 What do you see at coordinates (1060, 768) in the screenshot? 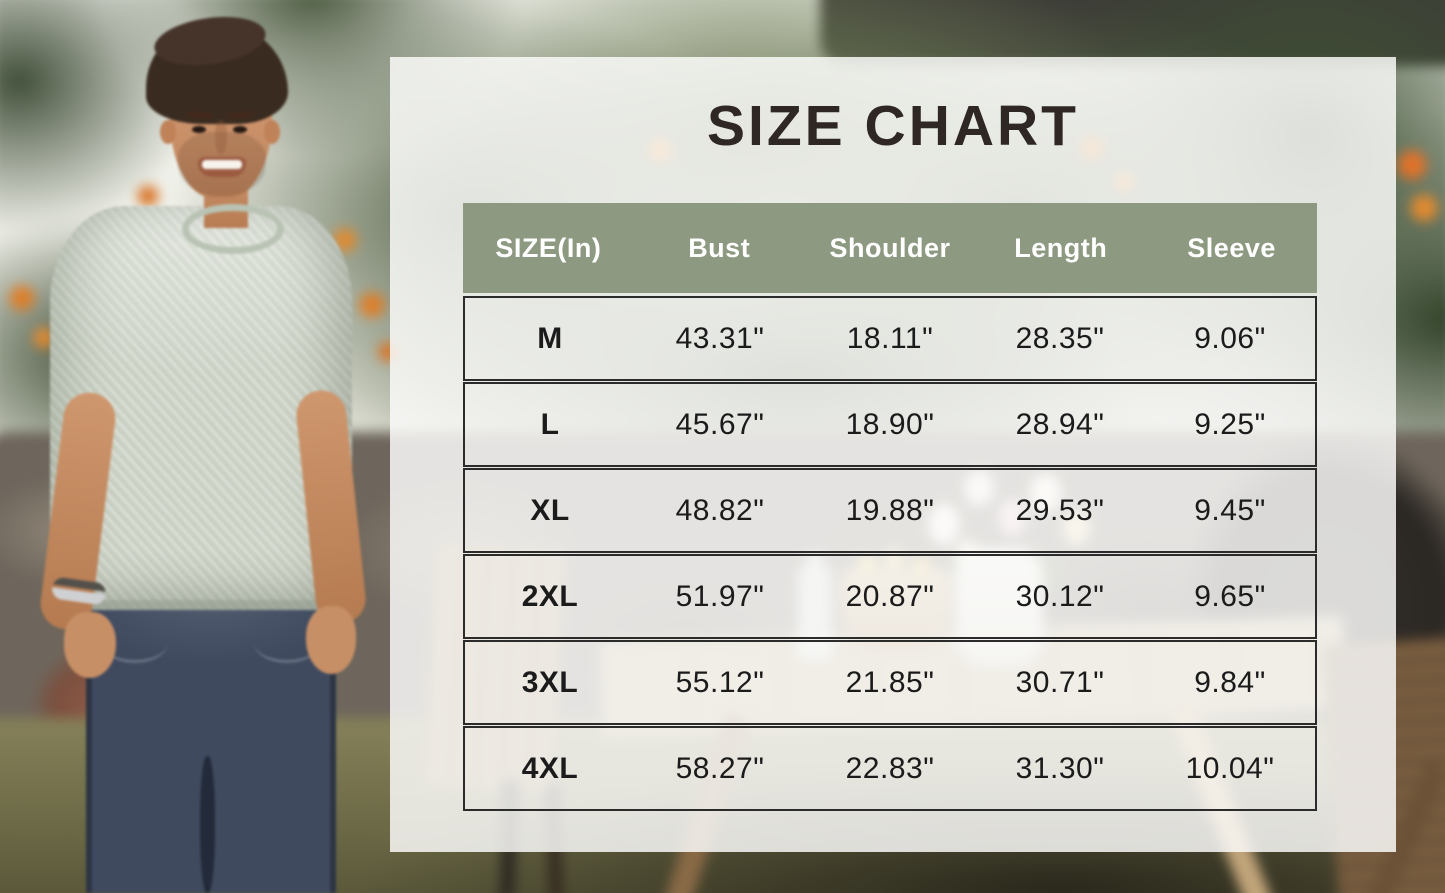
I see `length-cell: 31.30"` at bounding box center [1060, 768].